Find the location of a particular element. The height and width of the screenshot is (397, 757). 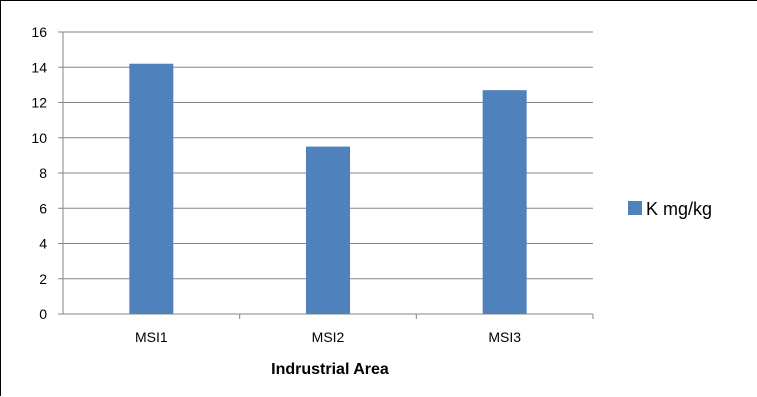

y-tick-label: 2 is located at coordinates (43, 279).